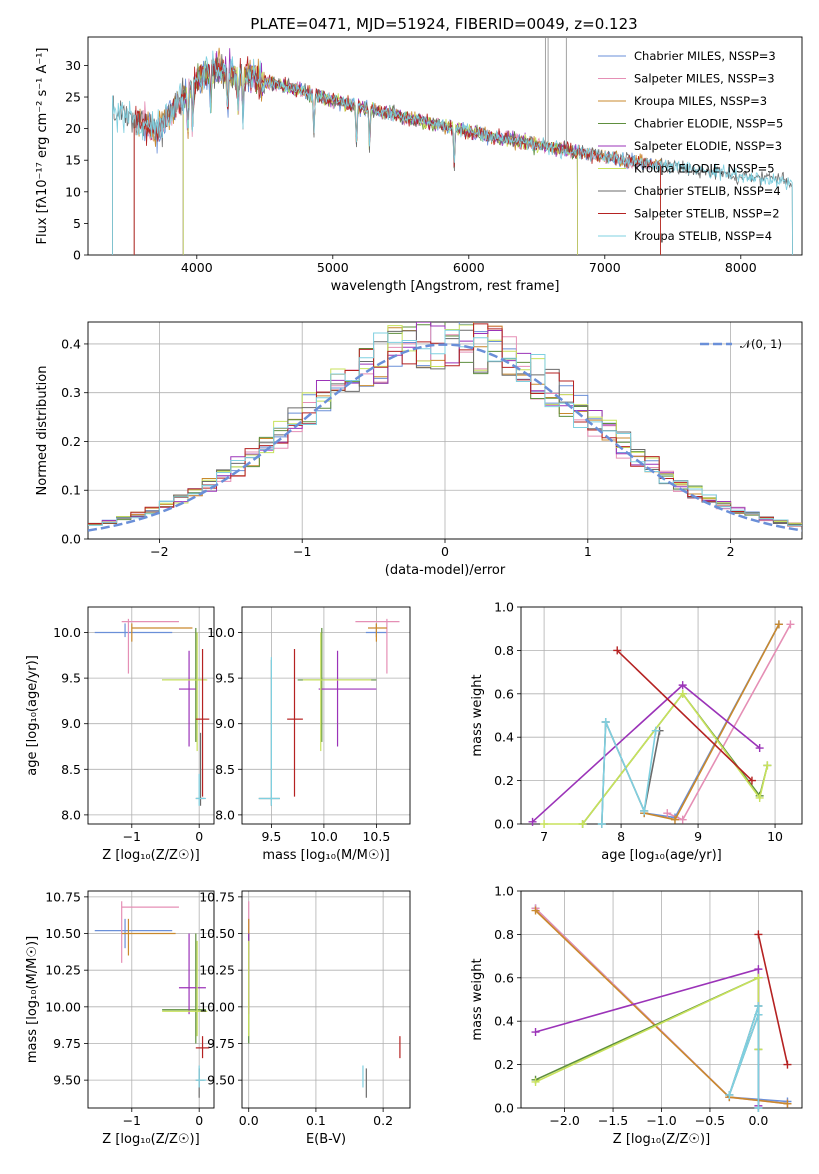  What do you see at coordinates (477, 715) in the screenshot?
I see `y-axis-label: mass weight` at bounding box center [477, 715].